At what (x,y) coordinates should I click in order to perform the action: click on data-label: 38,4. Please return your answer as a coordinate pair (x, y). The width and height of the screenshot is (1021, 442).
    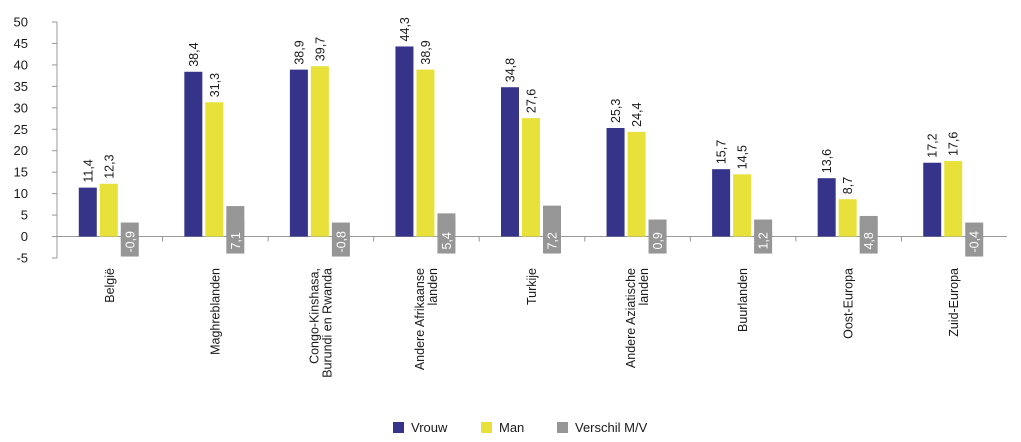
    Looking at the image, I should click on (194, 54).